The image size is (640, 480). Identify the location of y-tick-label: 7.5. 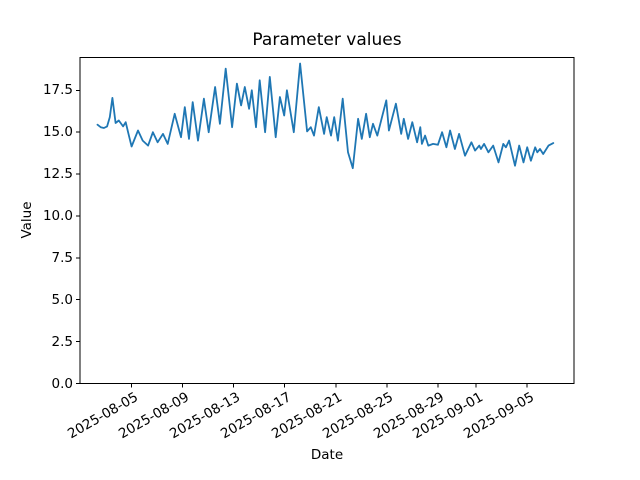
(62, 257).